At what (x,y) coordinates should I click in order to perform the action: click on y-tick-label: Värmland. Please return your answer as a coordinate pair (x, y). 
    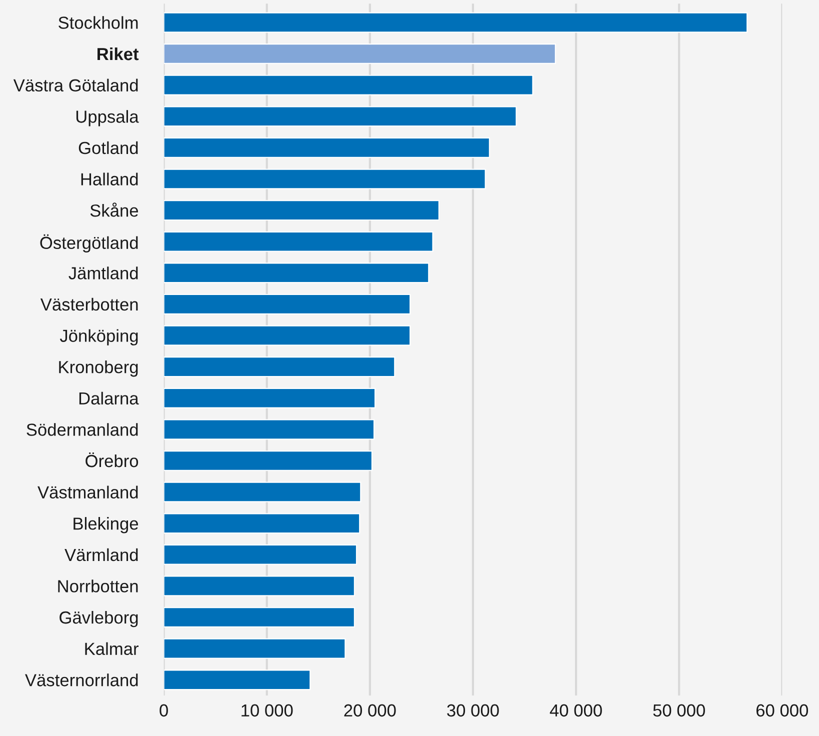
    Looking at the image, I should click on (101, 555).